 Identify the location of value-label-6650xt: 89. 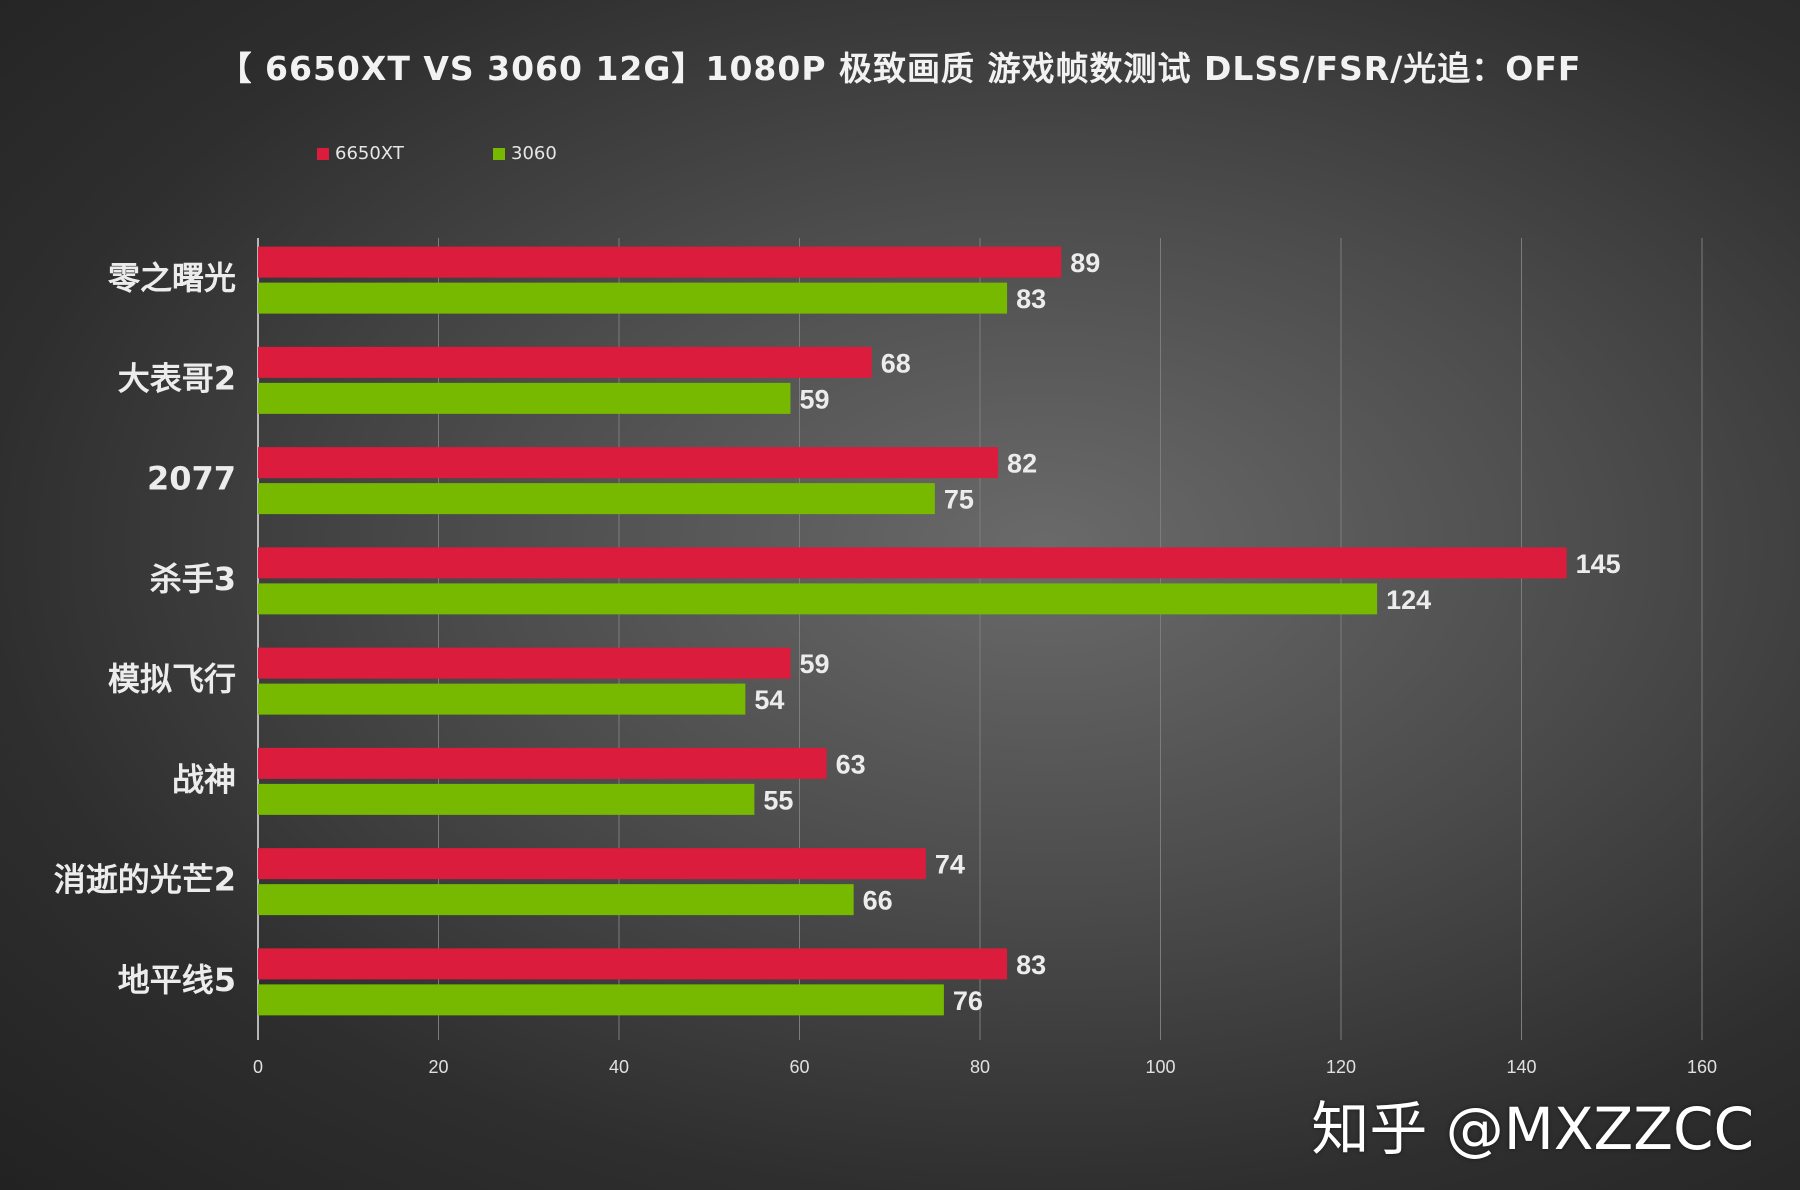
(1085, 263).